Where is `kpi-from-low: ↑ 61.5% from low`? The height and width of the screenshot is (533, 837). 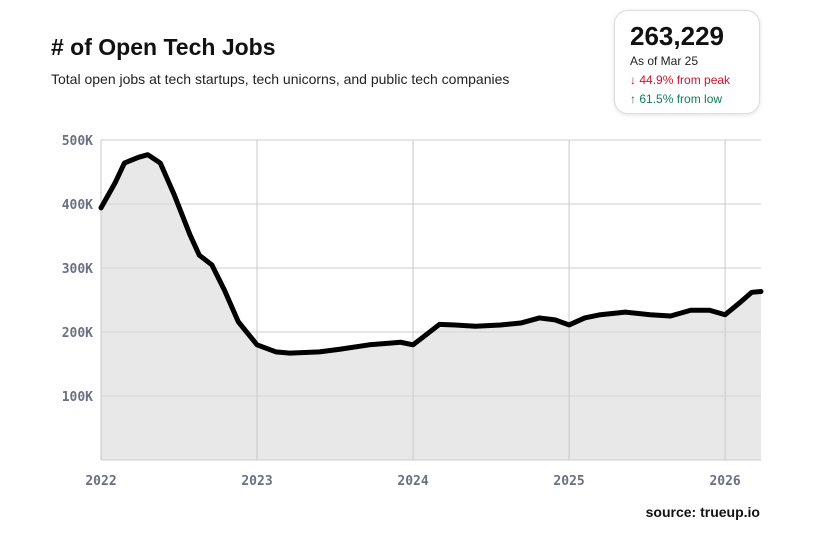
kpi-from-low: ↑ 61.5% from low is located at coordinates (676, 99).